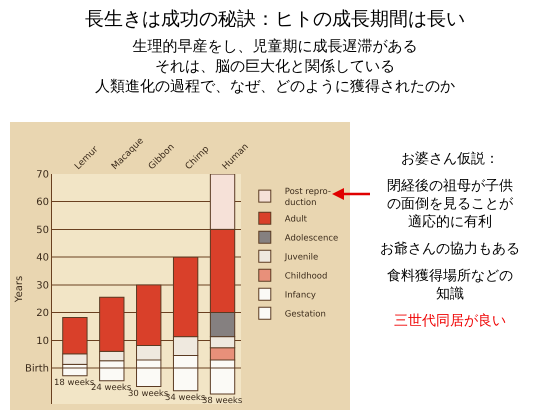 This screenshot has width=550, height=413. Describe the element at coordinates (36, 368) in the screenshot. I see `y-tick-label: Birth` at that location.